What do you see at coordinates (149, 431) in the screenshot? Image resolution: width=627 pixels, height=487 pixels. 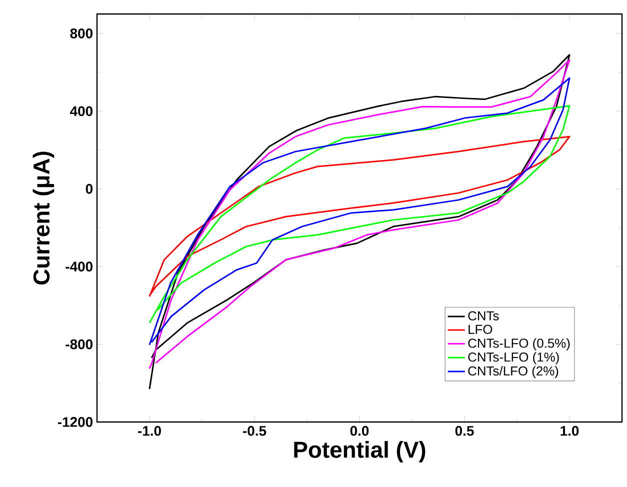 I see `x-tick-label: -1.0` at bounding box center [149, 431].